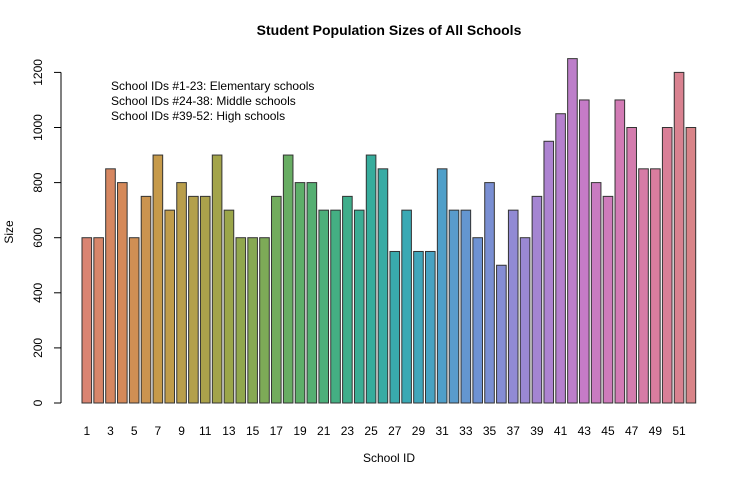 This screenshot has width=750, height=480. What do you see at coordinates (514, 431) in the screenshot?
I see `x-tick-label: 37` at bounding box center [514, 431].